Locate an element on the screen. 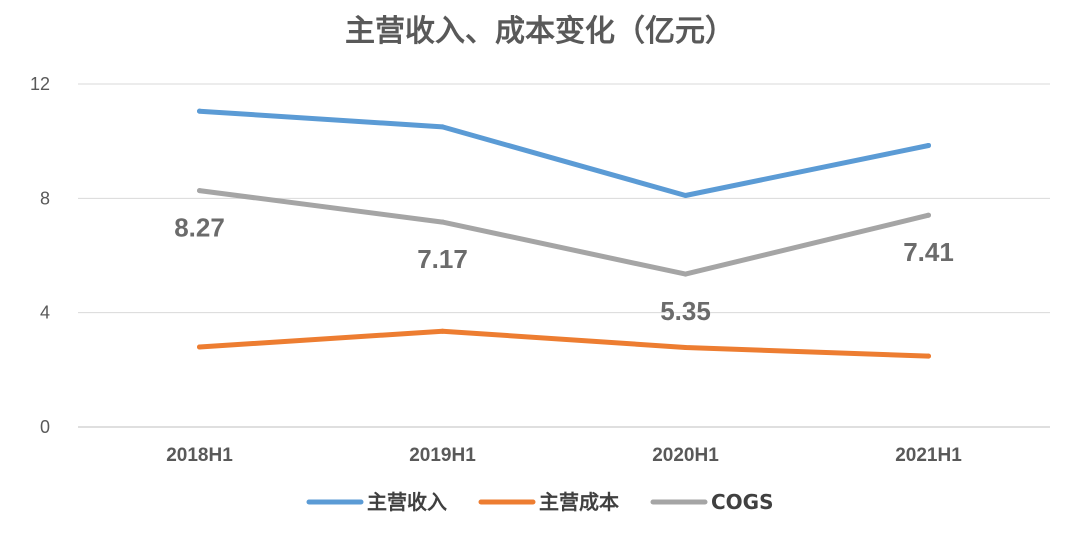 Image resolution: width=1080 pixels, height=546 pixels. data-label: 5.35 is located at coordinates (685, 311).